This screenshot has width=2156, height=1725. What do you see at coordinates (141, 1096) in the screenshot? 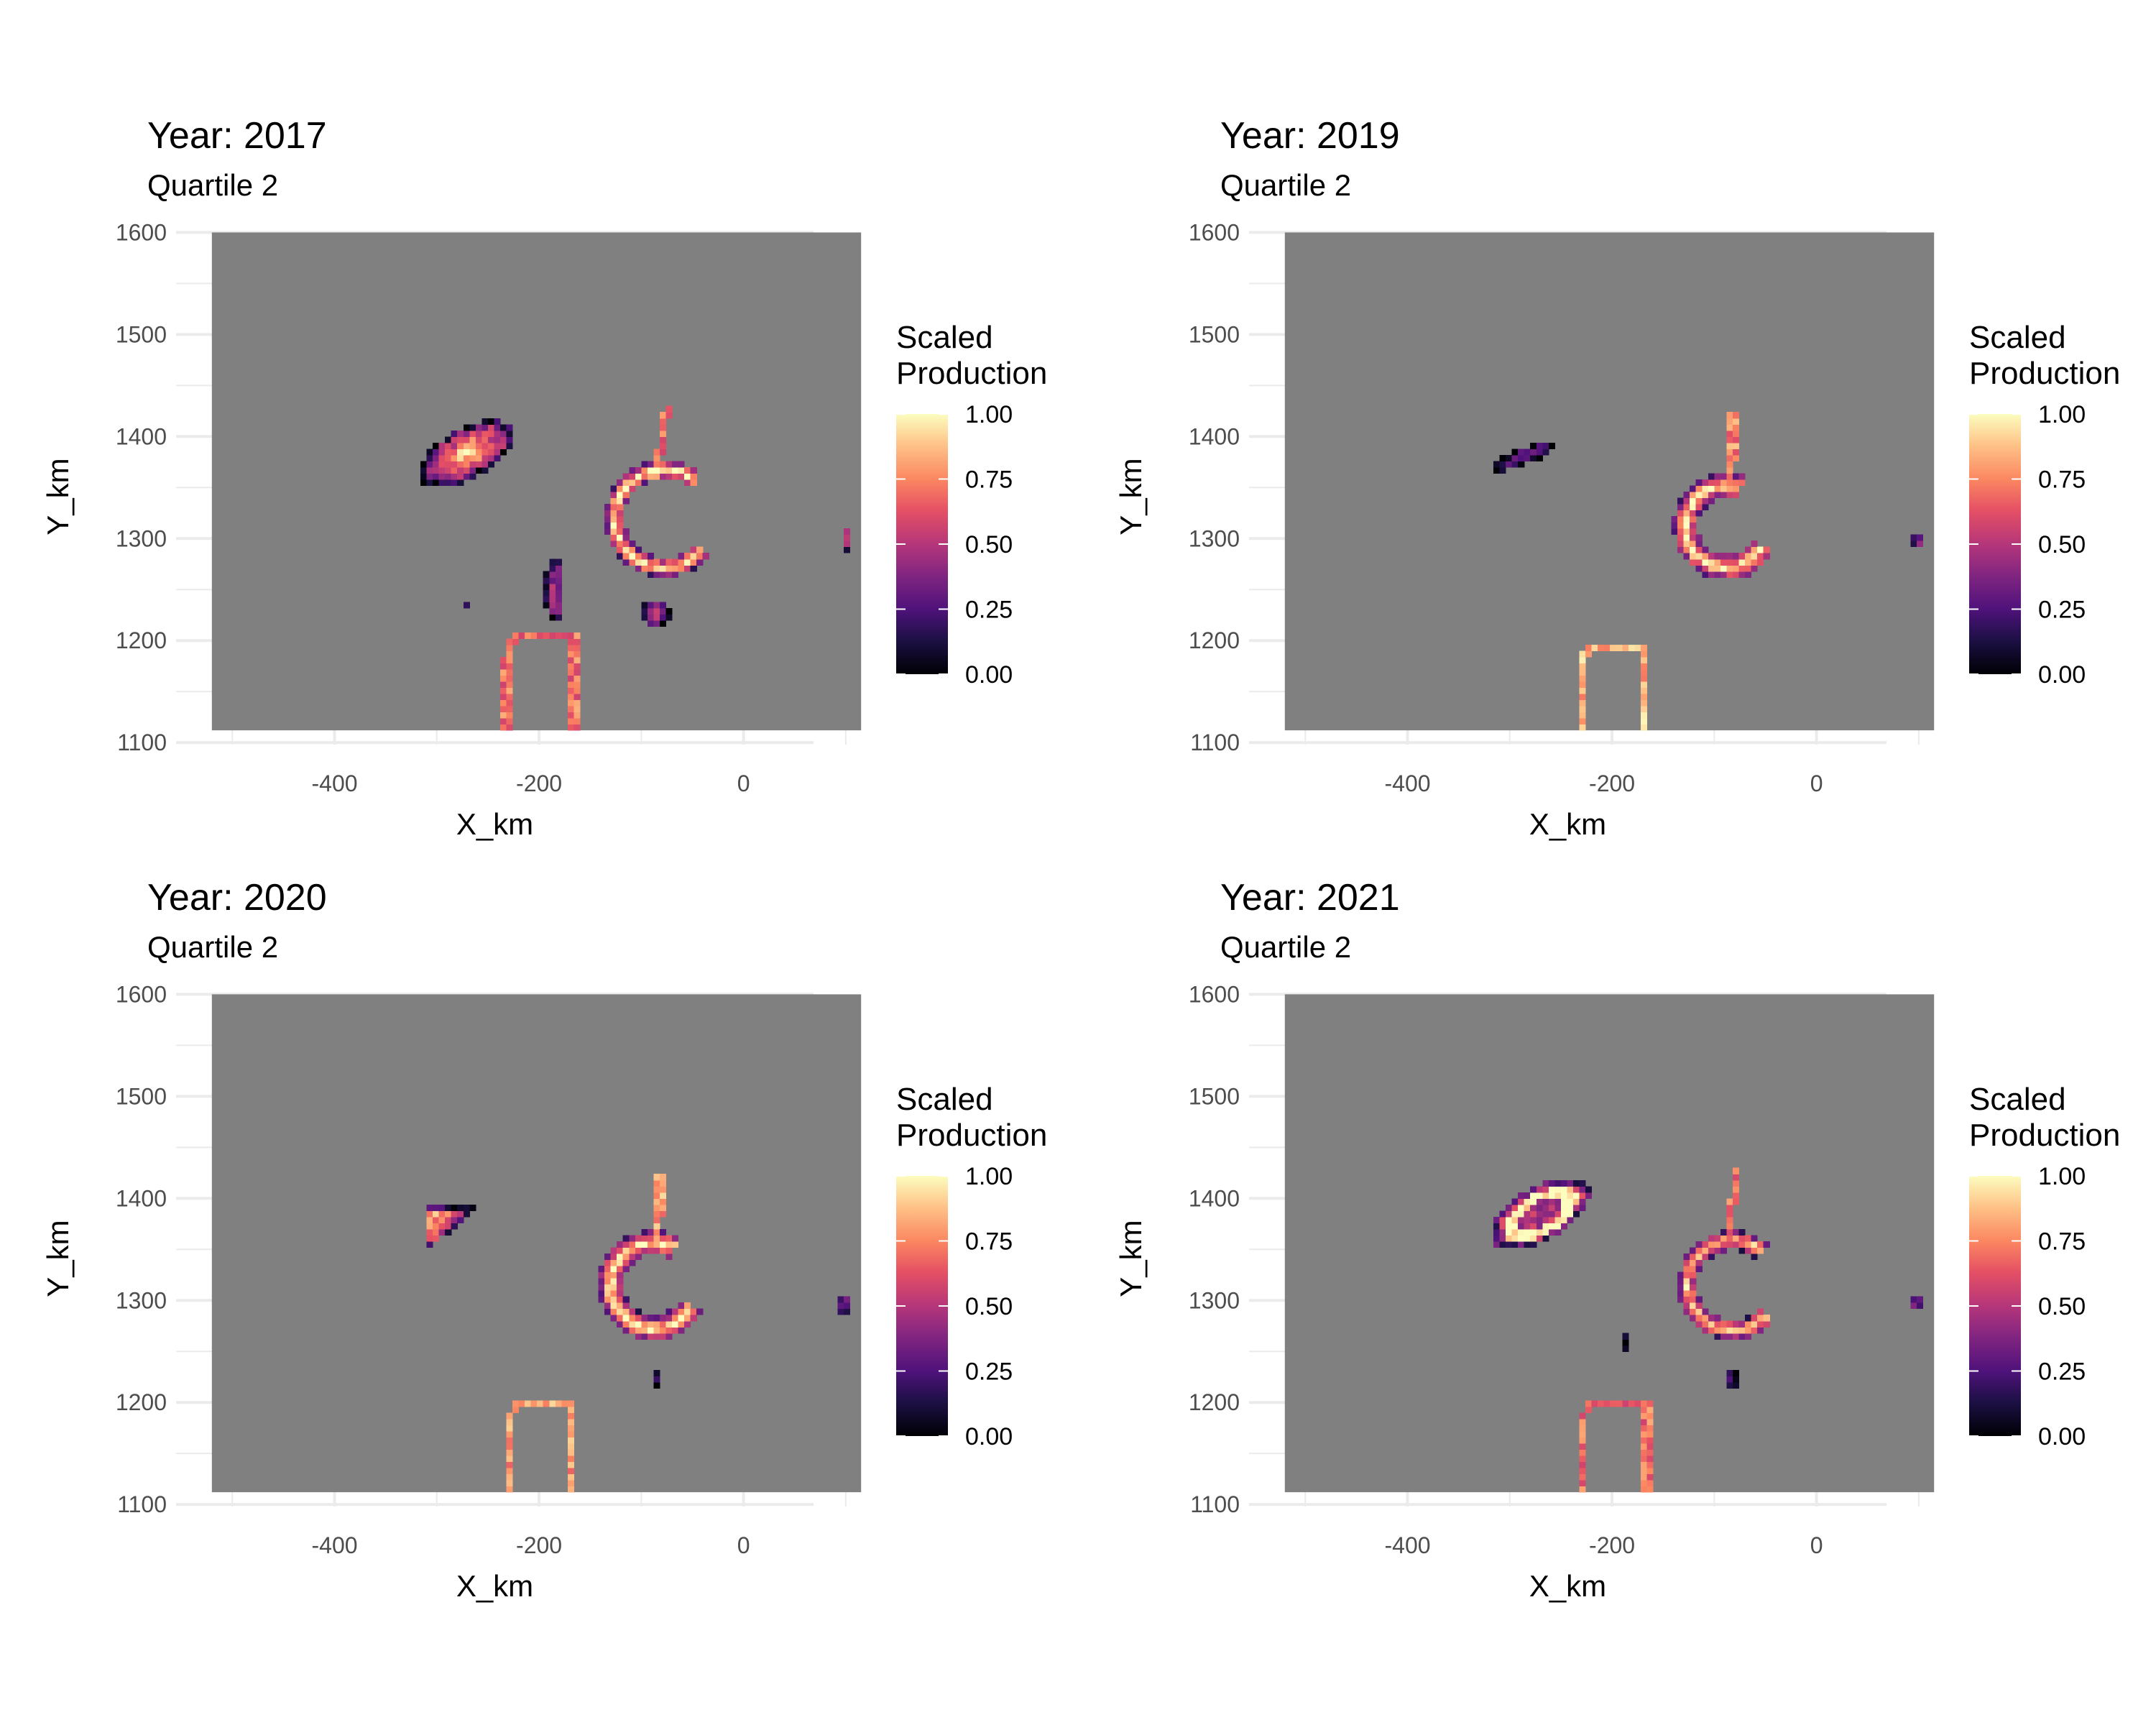
I see `y-tick-label: 1500` at bounding box center [141, 1096].